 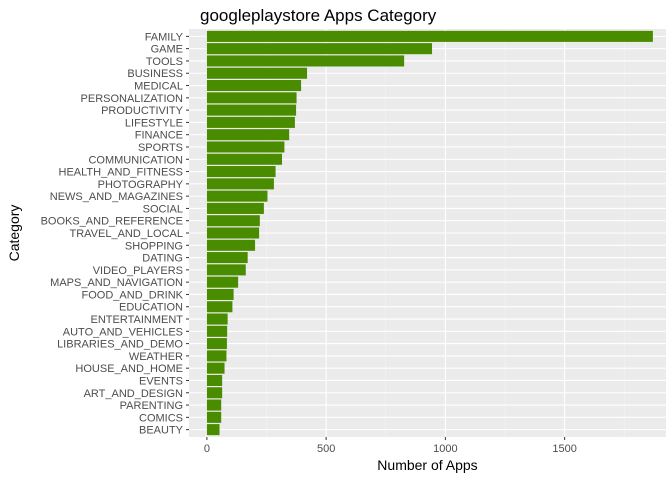 I want to click on y-tick-label: COMICS, so click(x=161, y=418).